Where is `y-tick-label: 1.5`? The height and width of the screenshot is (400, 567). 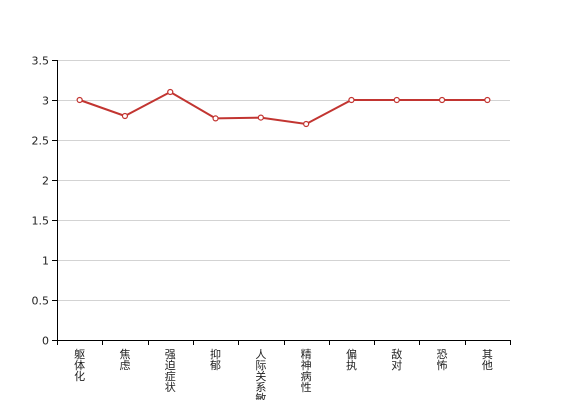
y-tick-label: 1.5 is located at coordinates (41, 221).